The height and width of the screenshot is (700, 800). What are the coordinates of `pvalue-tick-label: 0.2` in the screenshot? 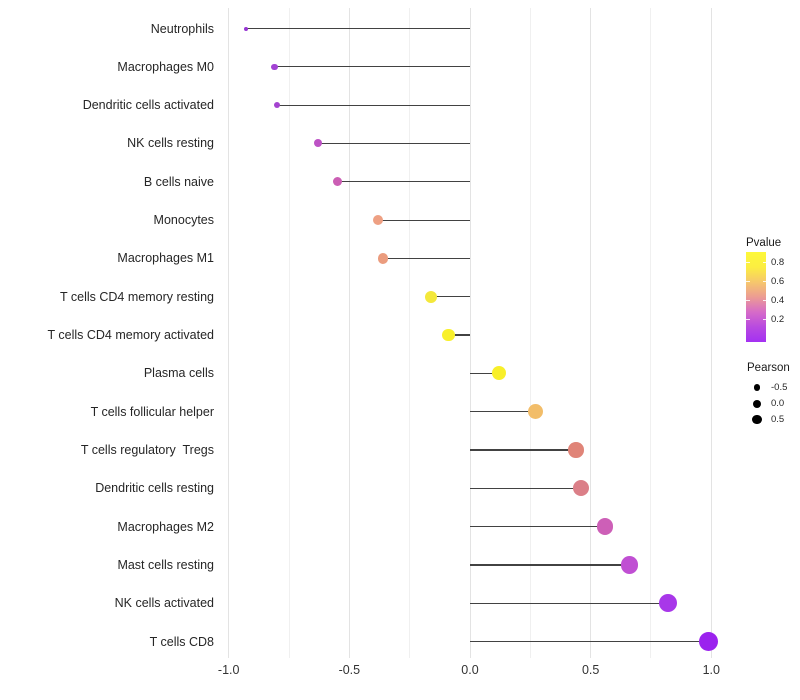 It's located at (778, 319).